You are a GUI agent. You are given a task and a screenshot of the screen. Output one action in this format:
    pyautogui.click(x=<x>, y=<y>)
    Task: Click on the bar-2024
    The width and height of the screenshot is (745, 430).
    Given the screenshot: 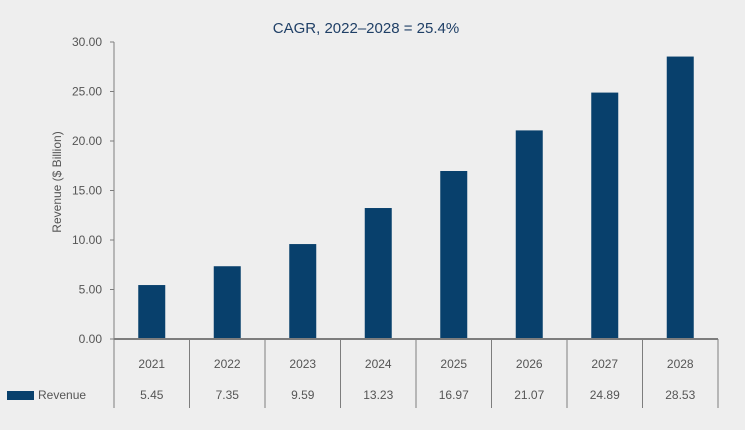 What is the action you would take?
    pyautogui.click(x=378, y=273)
    